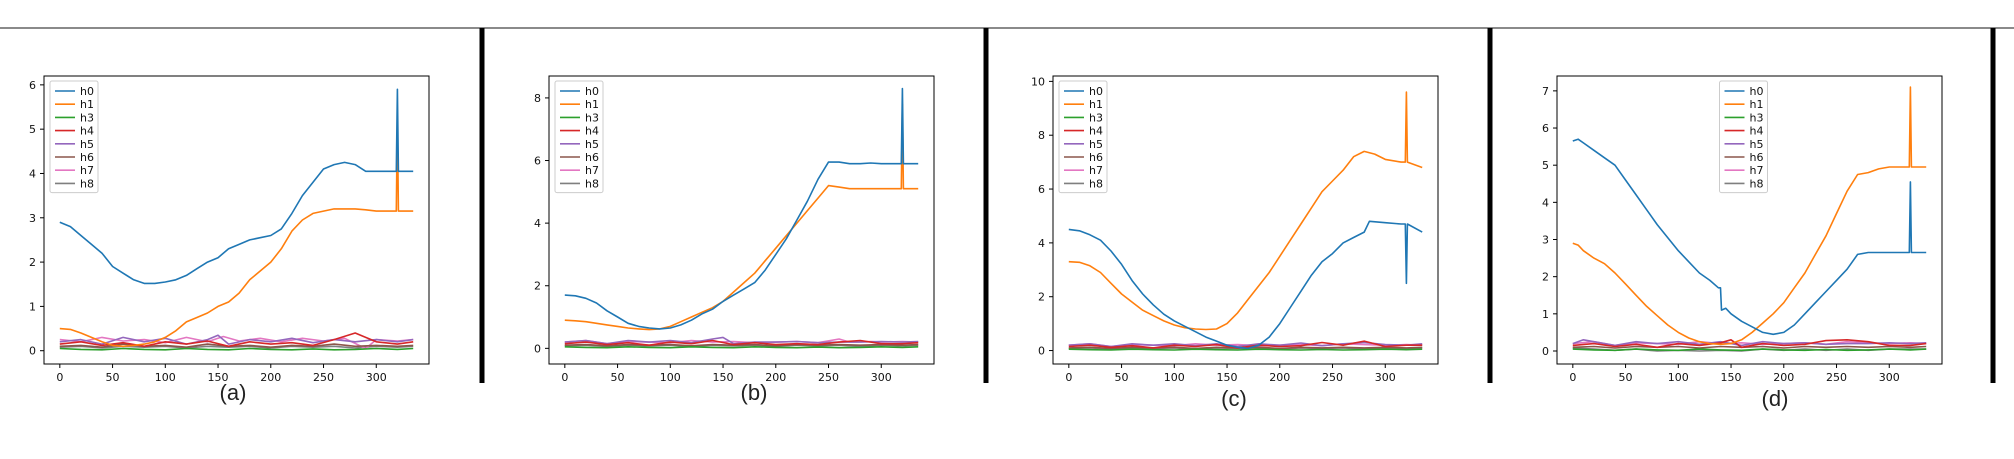 The image size is (2014, 459). Describe the element at coordinates (1545, 277) in the screenshot. I see `y-tick-label: 2` at that location.